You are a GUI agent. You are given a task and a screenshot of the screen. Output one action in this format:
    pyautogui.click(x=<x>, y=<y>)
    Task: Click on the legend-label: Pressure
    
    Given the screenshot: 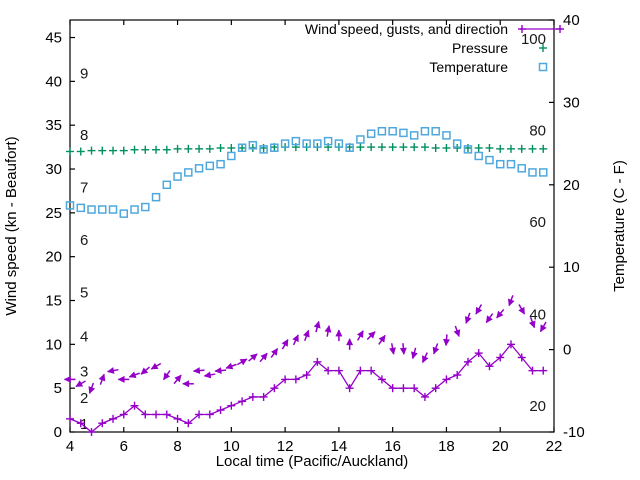 What is the action you would take?
    pyautogui.click(x=480, y=48)
    